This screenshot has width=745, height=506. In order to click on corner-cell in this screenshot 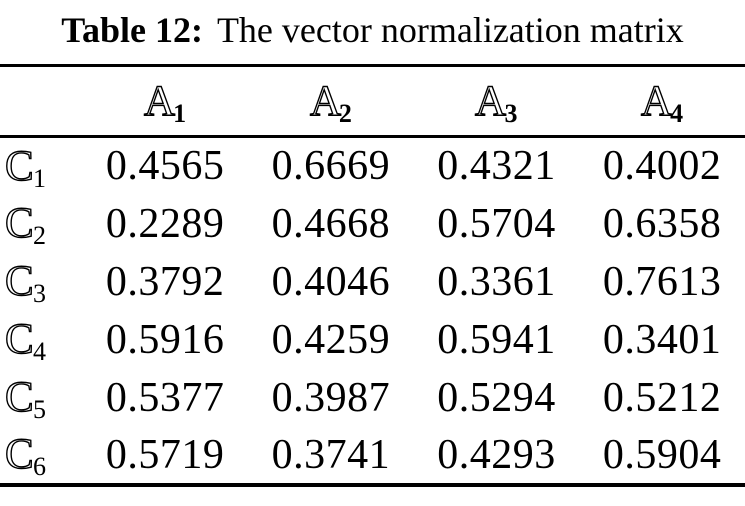, I will do `click(41, 101)`.